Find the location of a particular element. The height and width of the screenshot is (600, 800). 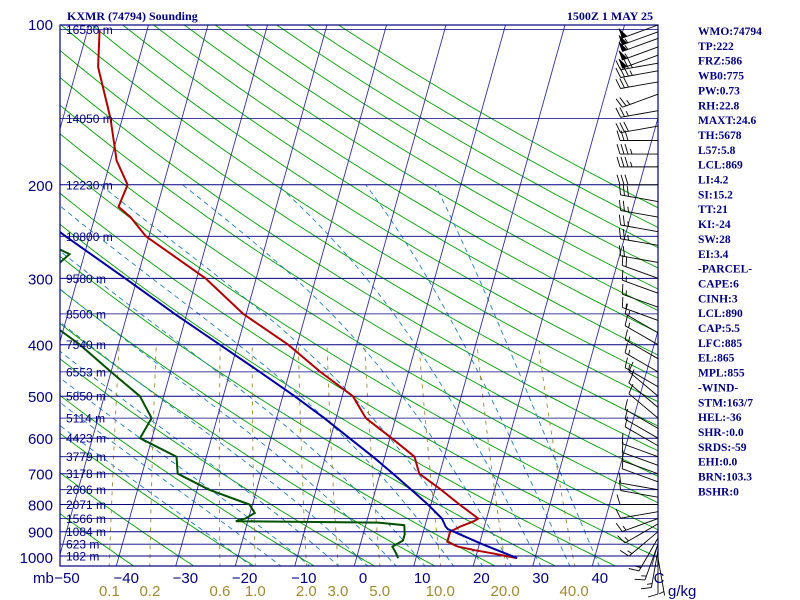

height-label: 1566 m is located at coordinates (86, 519).